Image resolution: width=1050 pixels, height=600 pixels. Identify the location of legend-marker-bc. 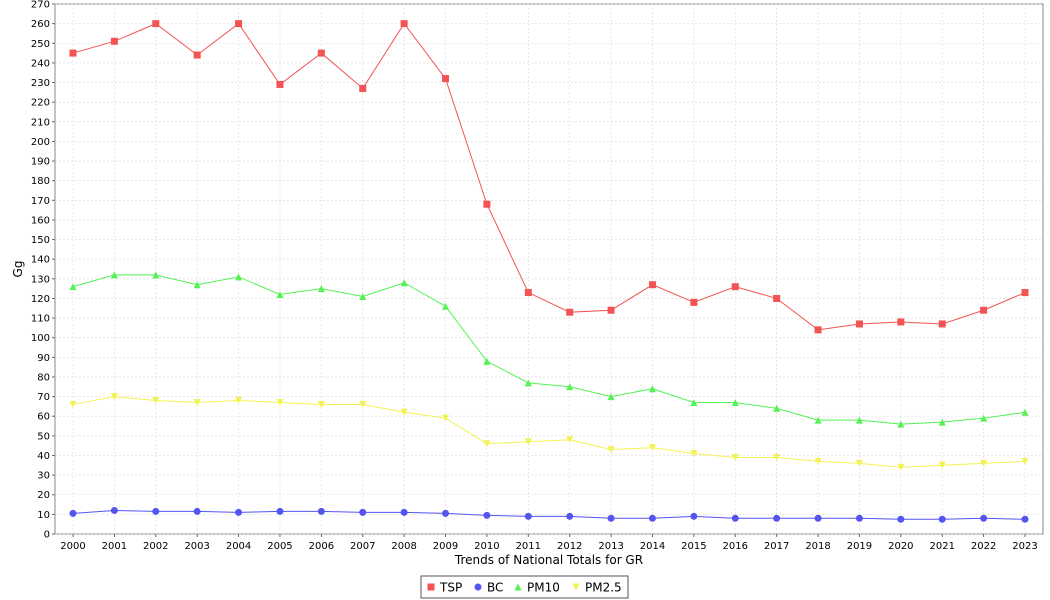
(478, 587).